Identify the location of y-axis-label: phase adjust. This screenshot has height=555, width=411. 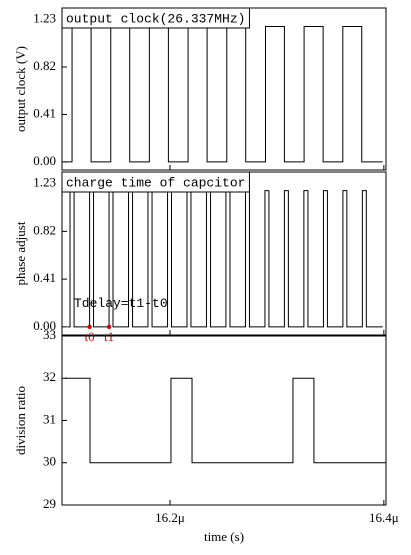
(20, 253).